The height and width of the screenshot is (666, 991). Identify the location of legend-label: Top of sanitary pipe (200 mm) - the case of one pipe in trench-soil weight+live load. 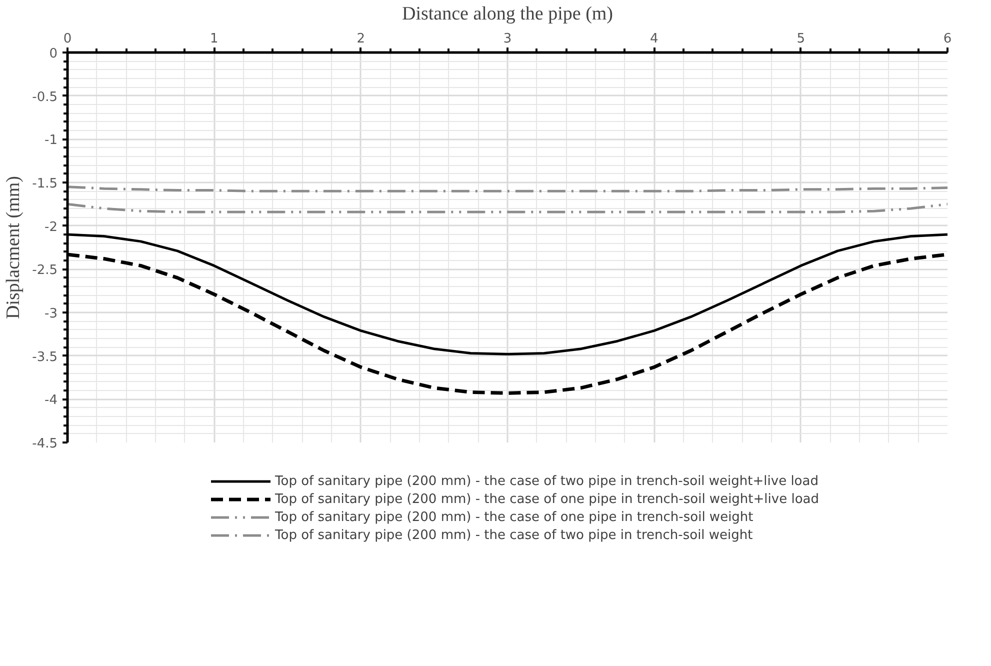
(547, 499).